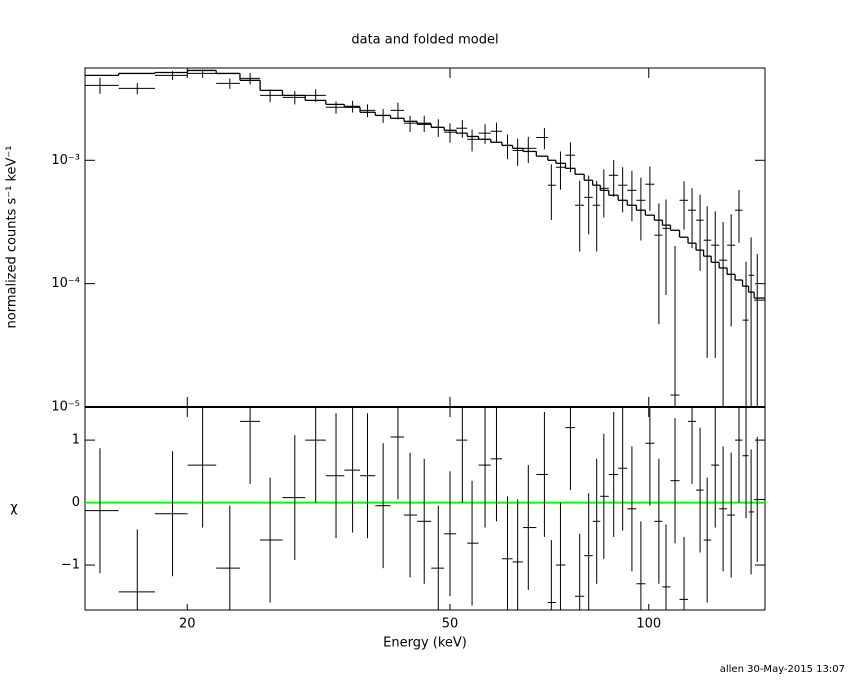 The width and height of the screenshot is (850, 680). Describe the element at coordinates (76, 440) in the screenshot. I see `y-tick-label: 1` at that location.